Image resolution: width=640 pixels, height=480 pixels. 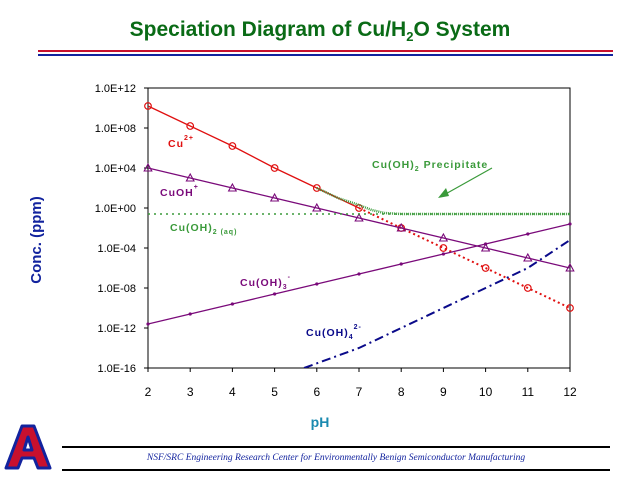 What do you see at coordinates (203, 229) in the screenshot?
I see `series-label-cu-oh-2-aq: Cu(OH)2 (aq)` at bounding box center [203, 229].